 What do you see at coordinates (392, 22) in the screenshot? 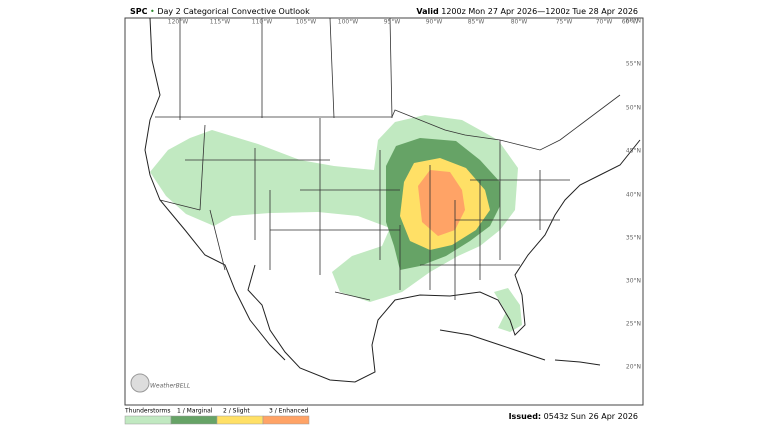
I see `longitude-label: 95°W` at bounding box center [392, 22].